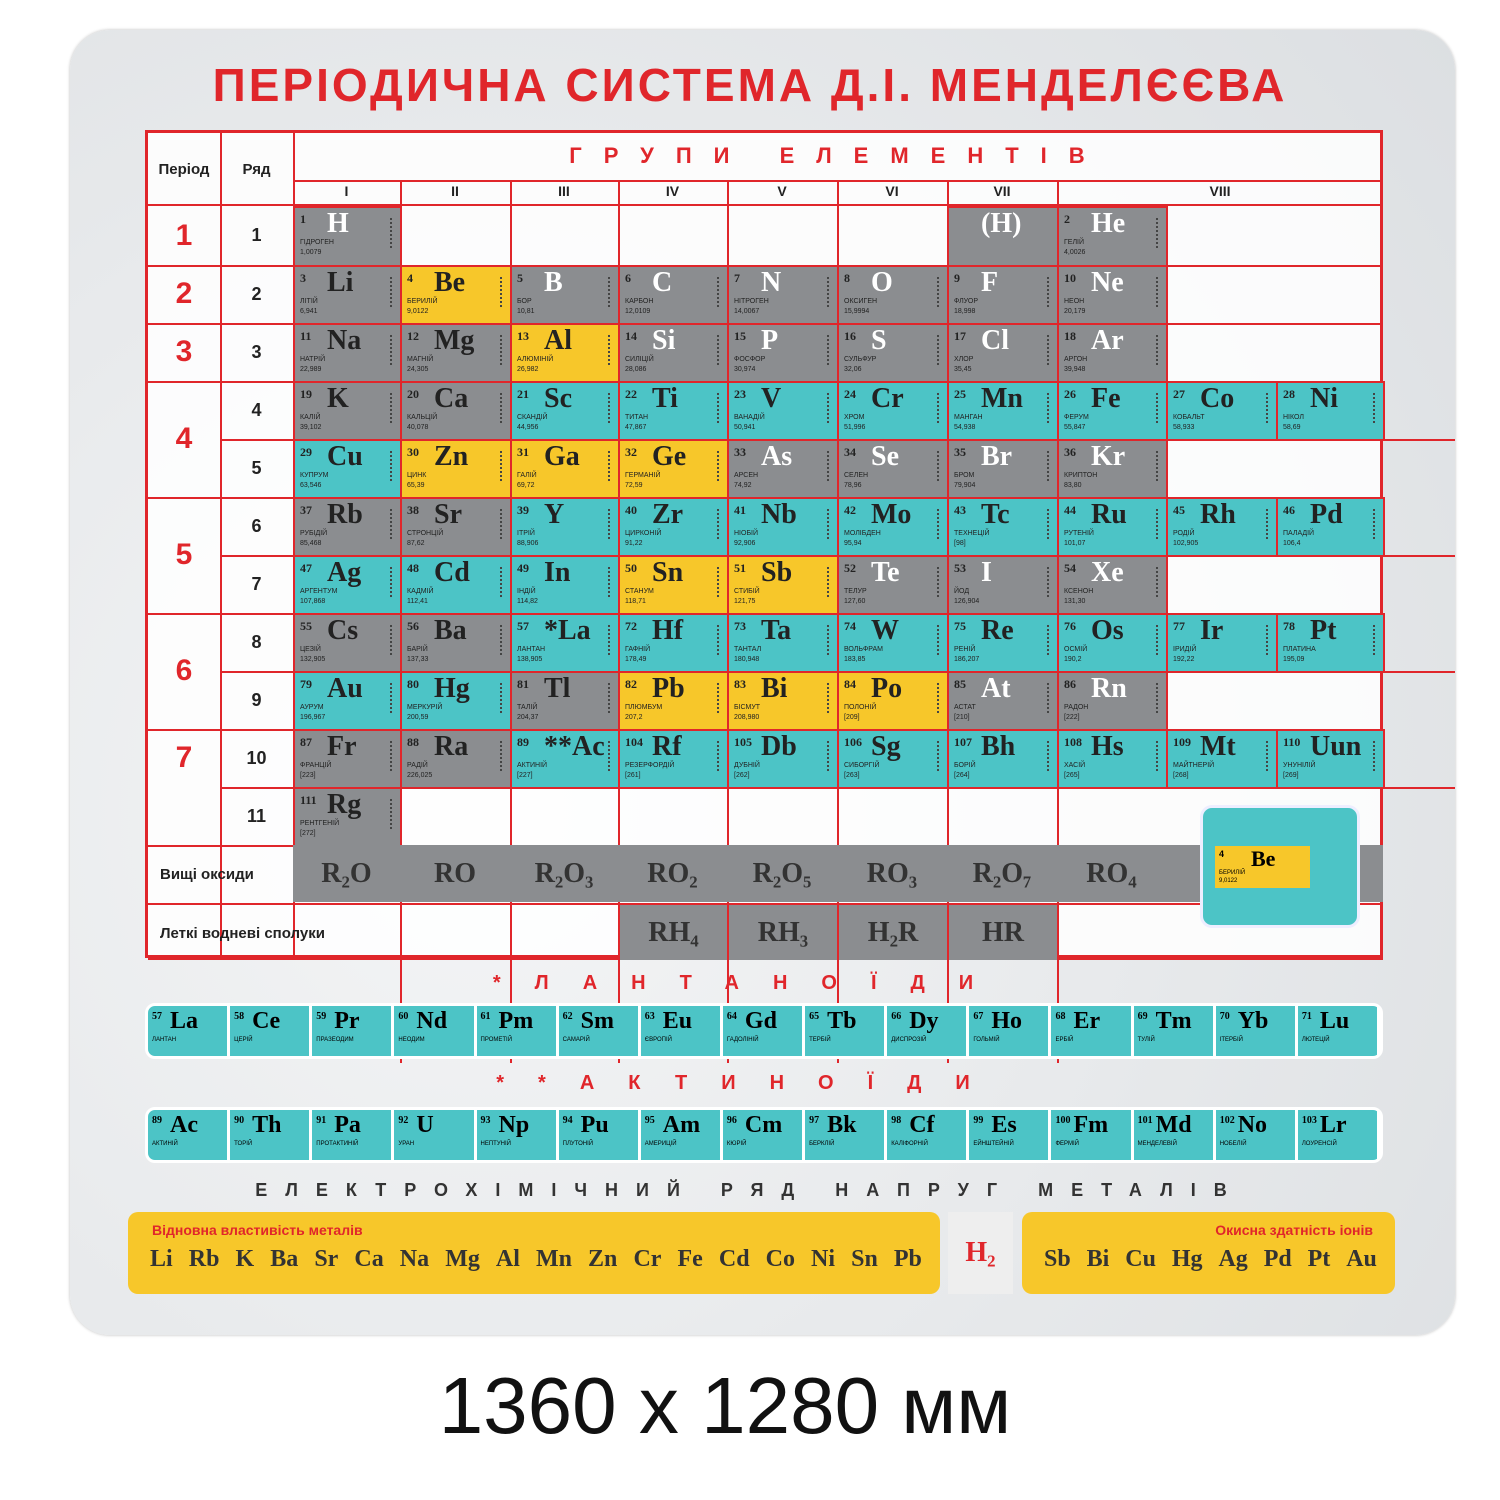 This screenshot has width=1500, height=1500. What do you see at coordinates (1112, 643) in the screenshot?
I see `element-cell-Os: 76 Os ОСМІЙ 190,2` at bounding box center [1112, 643].